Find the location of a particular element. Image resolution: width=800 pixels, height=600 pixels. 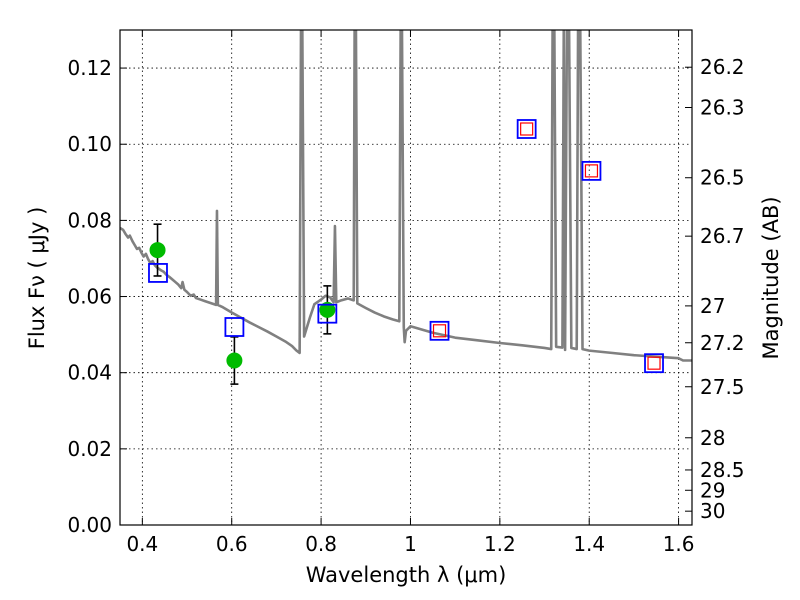

y2-tick-label: 27.5 is located at coordinates (722, 387).